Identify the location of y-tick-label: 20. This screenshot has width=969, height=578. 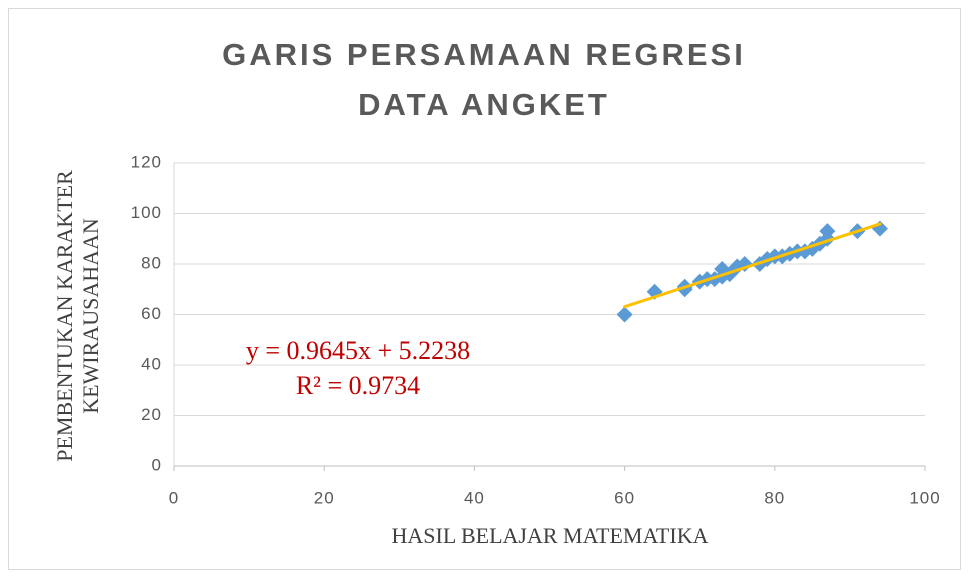
(151, 414).